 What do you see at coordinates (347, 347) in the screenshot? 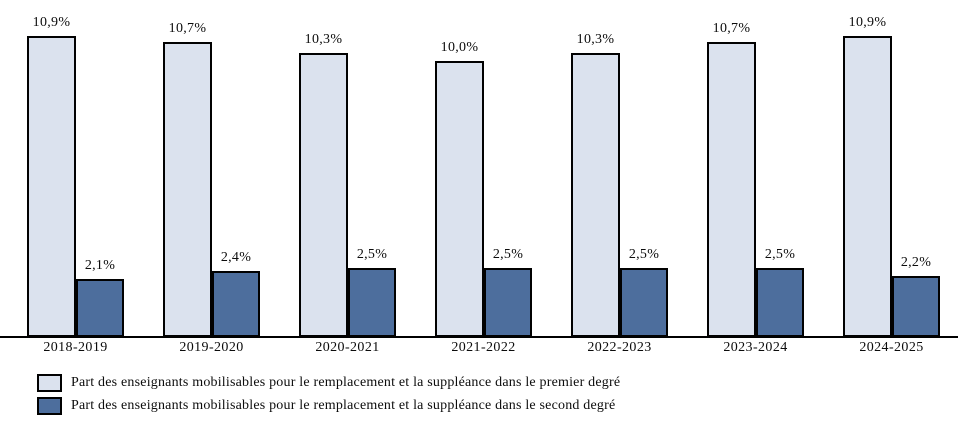
I see `category-label: 2020-2021` at bounding box center [347, 347].